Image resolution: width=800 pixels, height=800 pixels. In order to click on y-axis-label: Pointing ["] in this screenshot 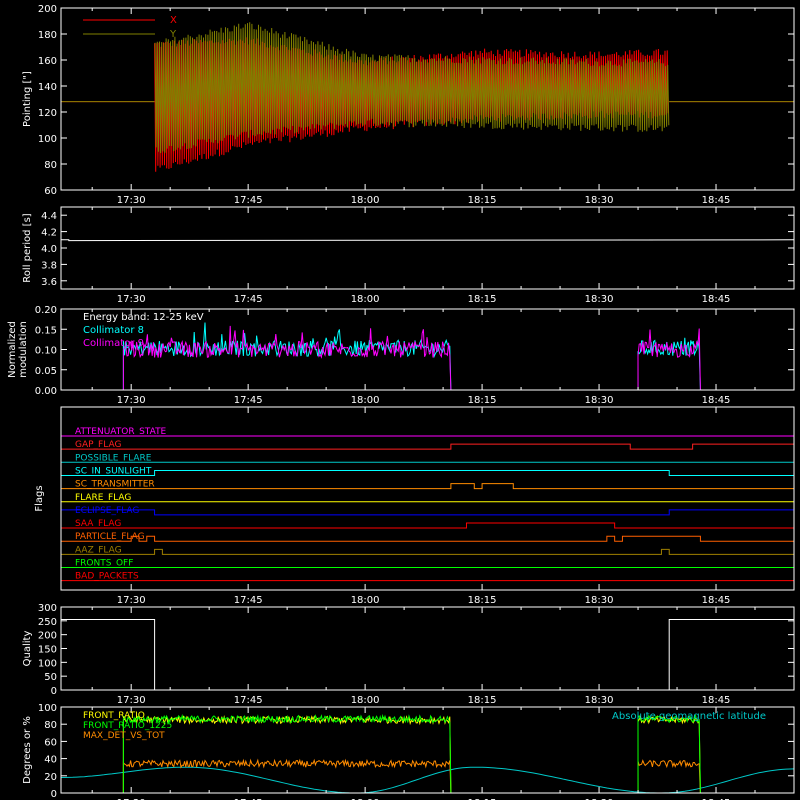, I will do `click(27, 99)`.